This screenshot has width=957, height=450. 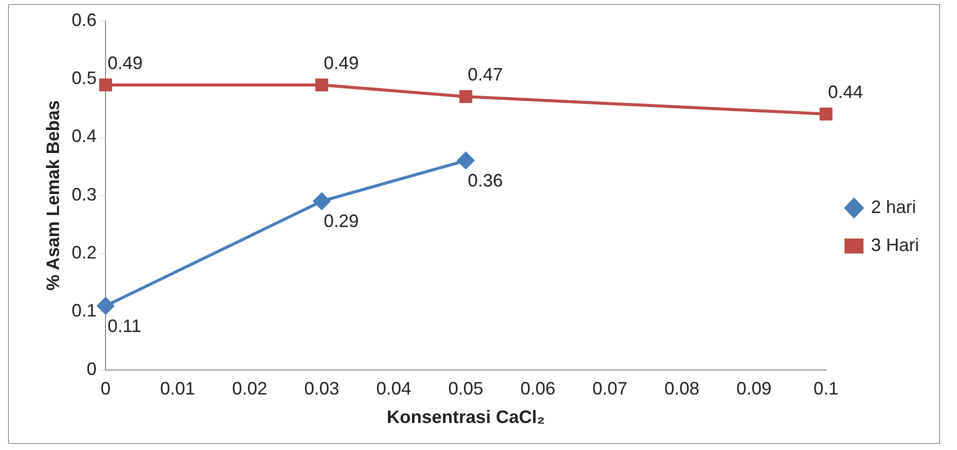 What do you see at coordinates (84, 78) in the screenshot?
I see `y-tick-label: 0.5` at bounding box center [84, 78].